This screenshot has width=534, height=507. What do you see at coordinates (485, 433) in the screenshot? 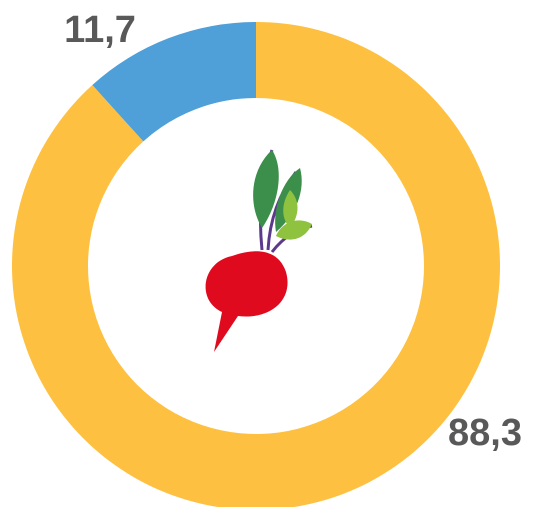
I see `data-label: 88,3` at bounding box center [485, 433].